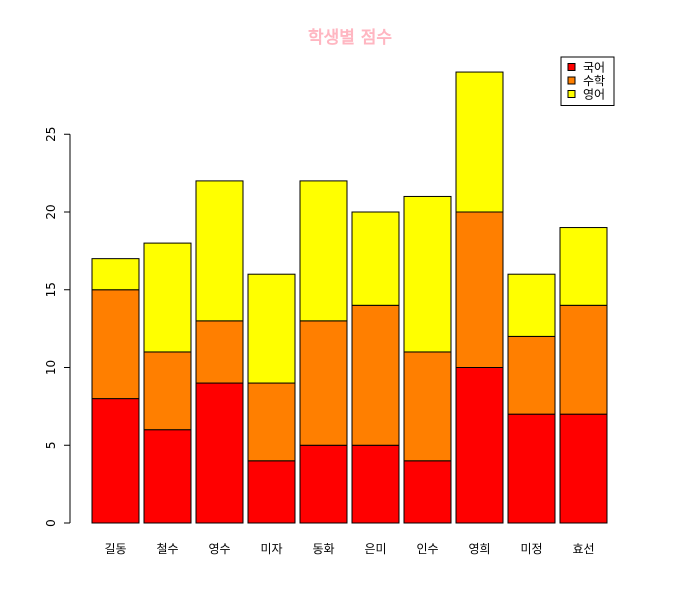 The image size is (700, 600). What do you see at coordinates (51, 211) in the screenshot?
I see `y-tick-label: 20` at bounding box center [51, 211].